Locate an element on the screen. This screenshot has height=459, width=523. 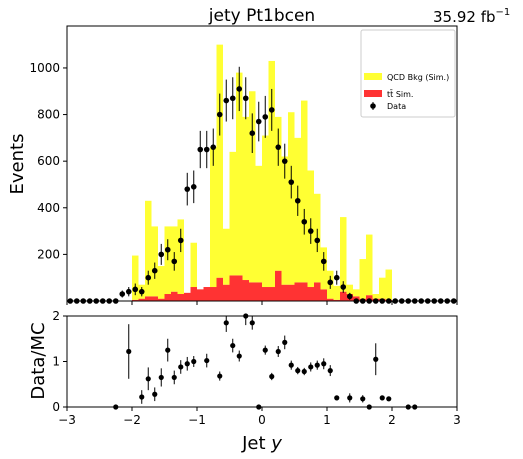
ratio-y-tick-label: 2 is located at coordinates (56, 316).